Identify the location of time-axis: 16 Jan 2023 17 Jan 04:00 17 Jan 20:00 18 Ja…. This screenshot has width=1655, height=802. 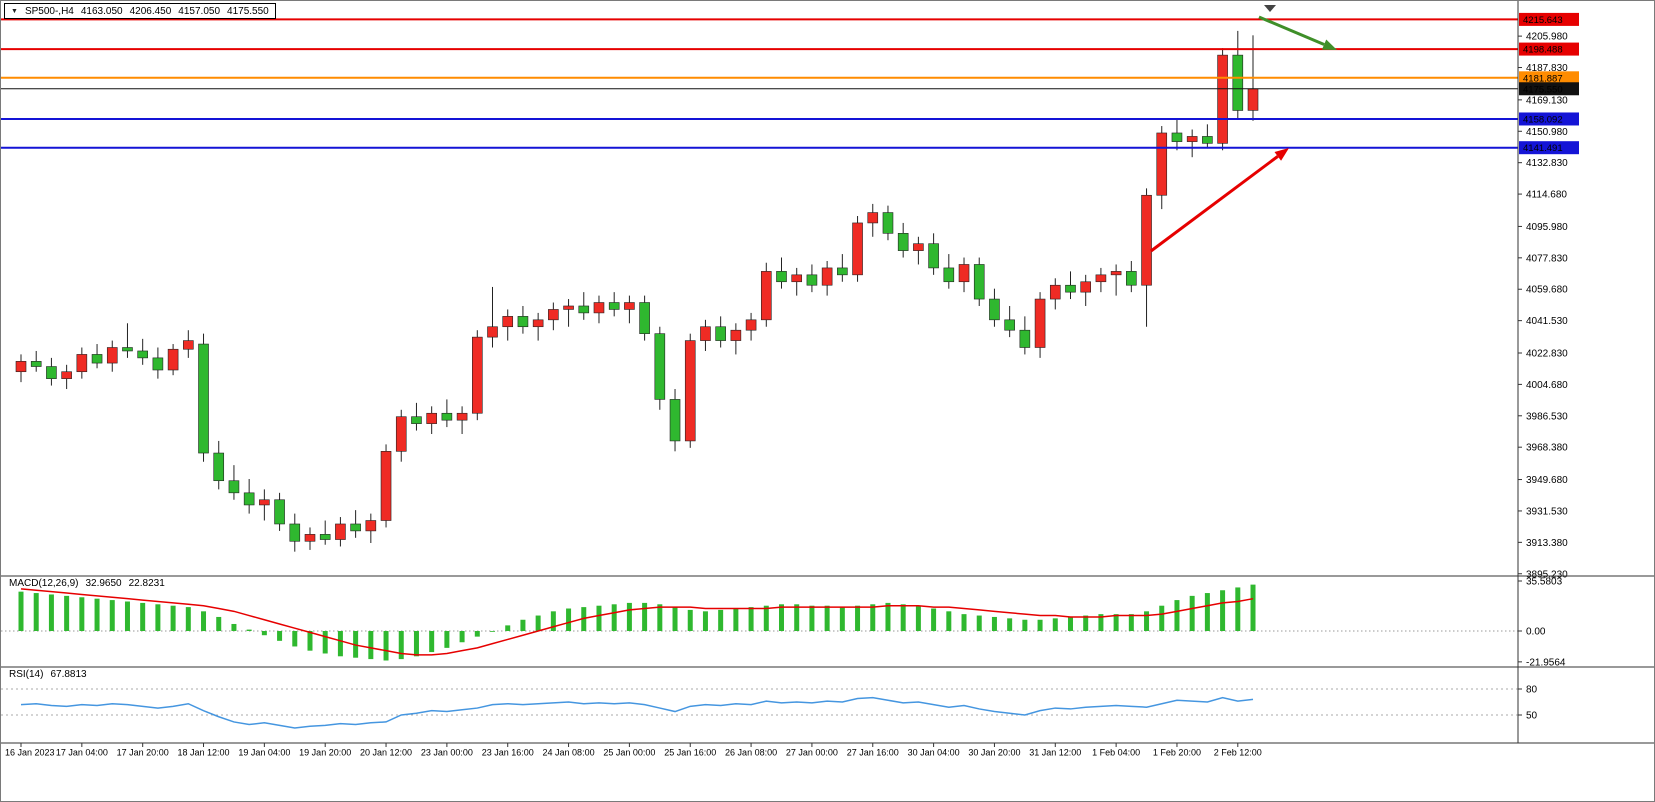
(633, 750).